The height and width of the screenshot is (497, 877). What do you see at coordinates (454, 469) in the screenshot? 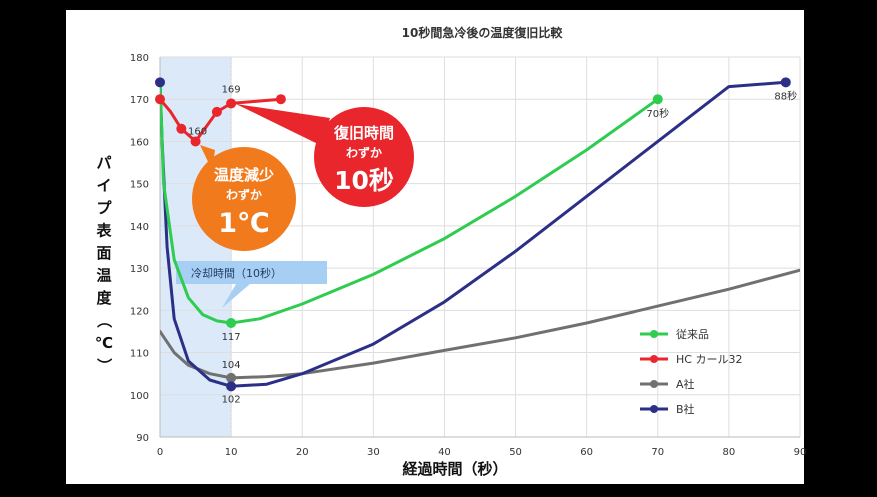
I see `x-axis-title: 経過時間（秒）` at bounding box center [454, 469].